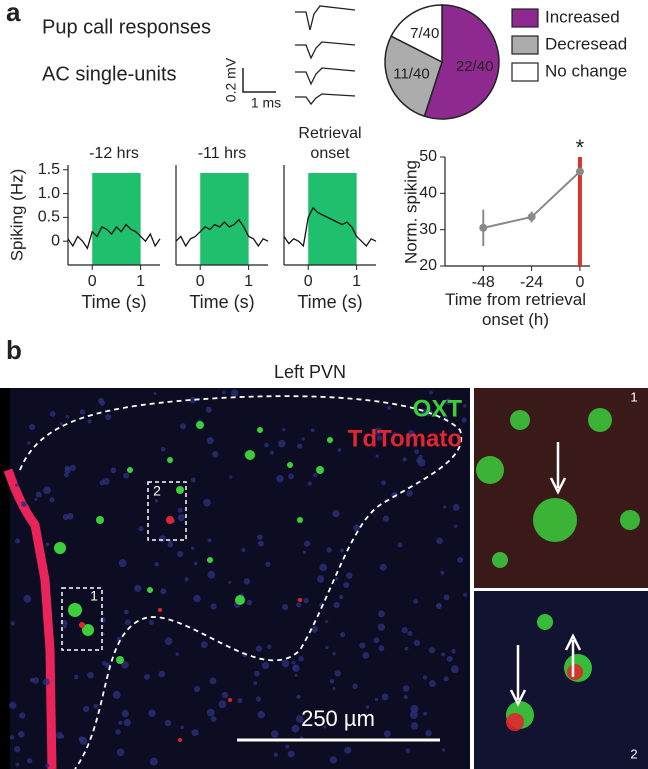 The image size is (648, 769). What do you see at coordinates (222, 153) in the screenshot?
I see `panel-title: -11 hrs` at bounding box center [222, 153].